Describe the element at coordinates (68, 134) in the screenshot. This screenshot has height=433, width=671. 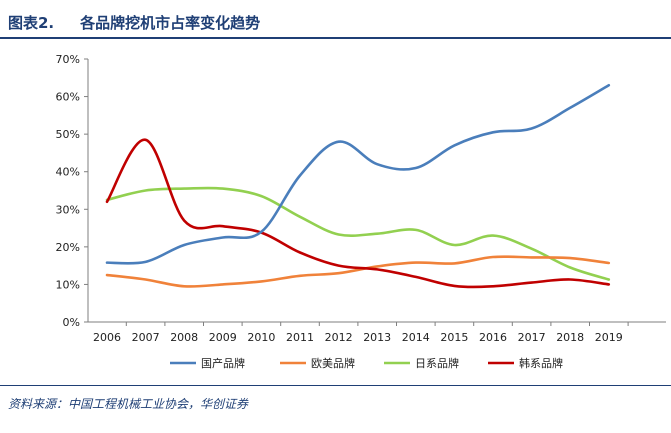
I see `y-tick-label: 50%` at that location.